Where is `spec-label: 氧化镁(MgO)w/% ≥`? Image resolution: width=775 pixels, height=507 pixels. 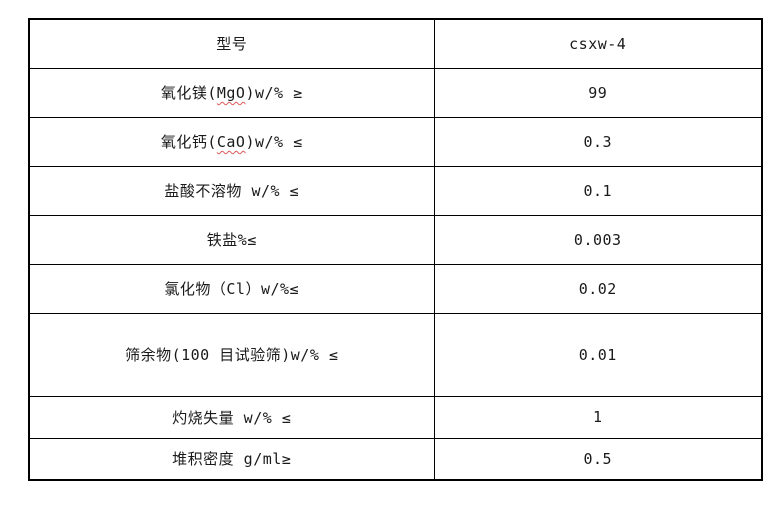
spec-label: 氧化镁(MgO)w/% ≥ is located at coordinates (231, 93).